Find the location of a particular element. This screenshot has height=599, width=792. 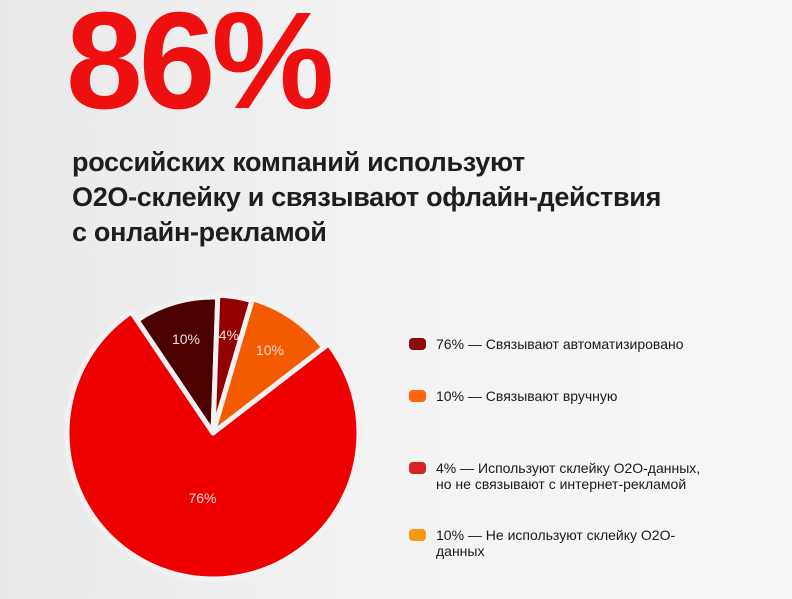

subtitle-line: российских компаний используют is located at coordinates (298, 162).